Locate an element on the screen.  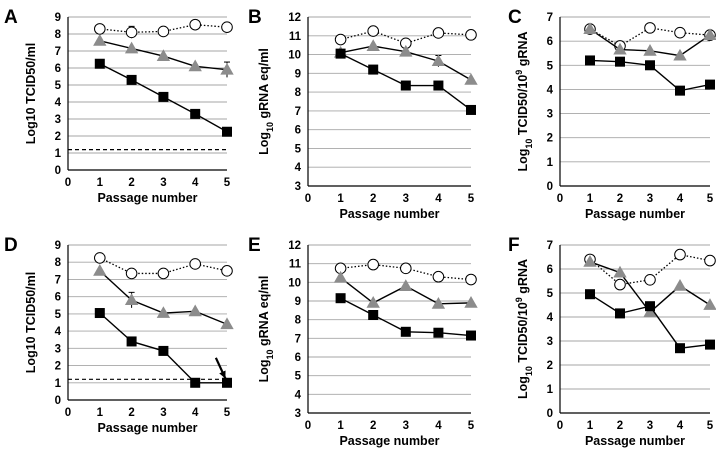
panel-letter: B is located at coordinates (255, 17).